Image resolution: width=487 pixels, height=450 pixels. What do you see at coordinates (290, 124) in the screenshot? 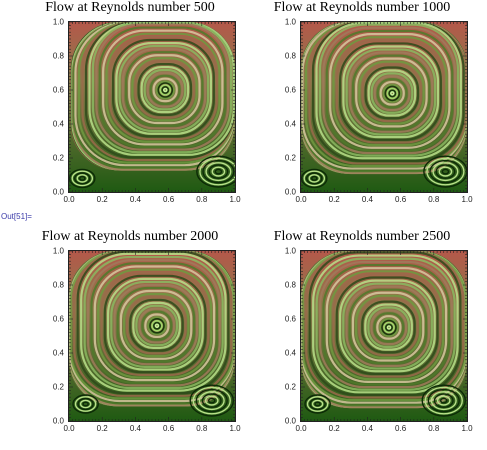
I see `y-tick-label: 0.4` at bounding box center [290, 124].